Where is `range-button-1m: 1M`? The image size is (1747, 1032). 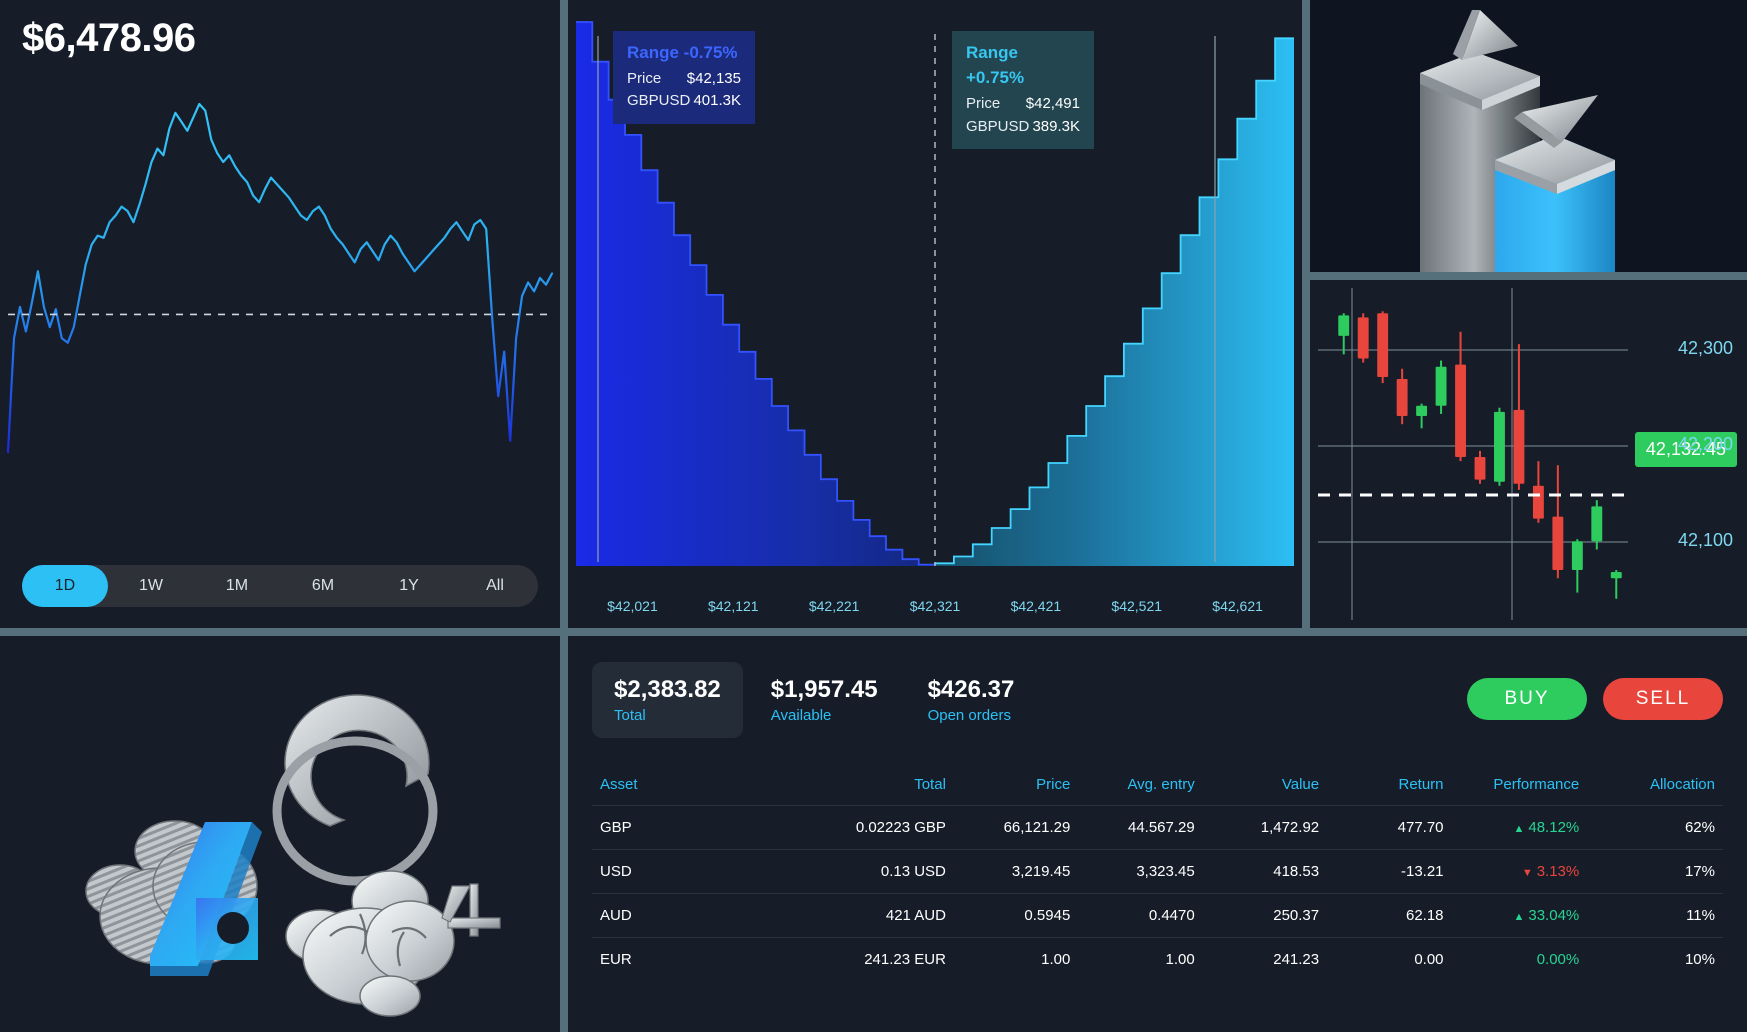 range-button-1m: 1M is located at coordinates (237, 585).